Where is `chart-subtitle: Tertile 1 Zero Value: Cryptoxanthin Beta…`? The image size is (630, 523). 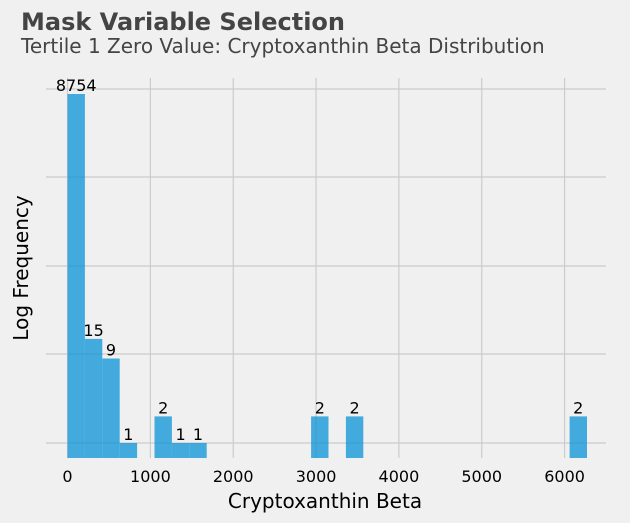 chart-subtitle: Tertile 1 Zero Value: Cryptoxanthin Beta… is located at coordinates (282, 46).